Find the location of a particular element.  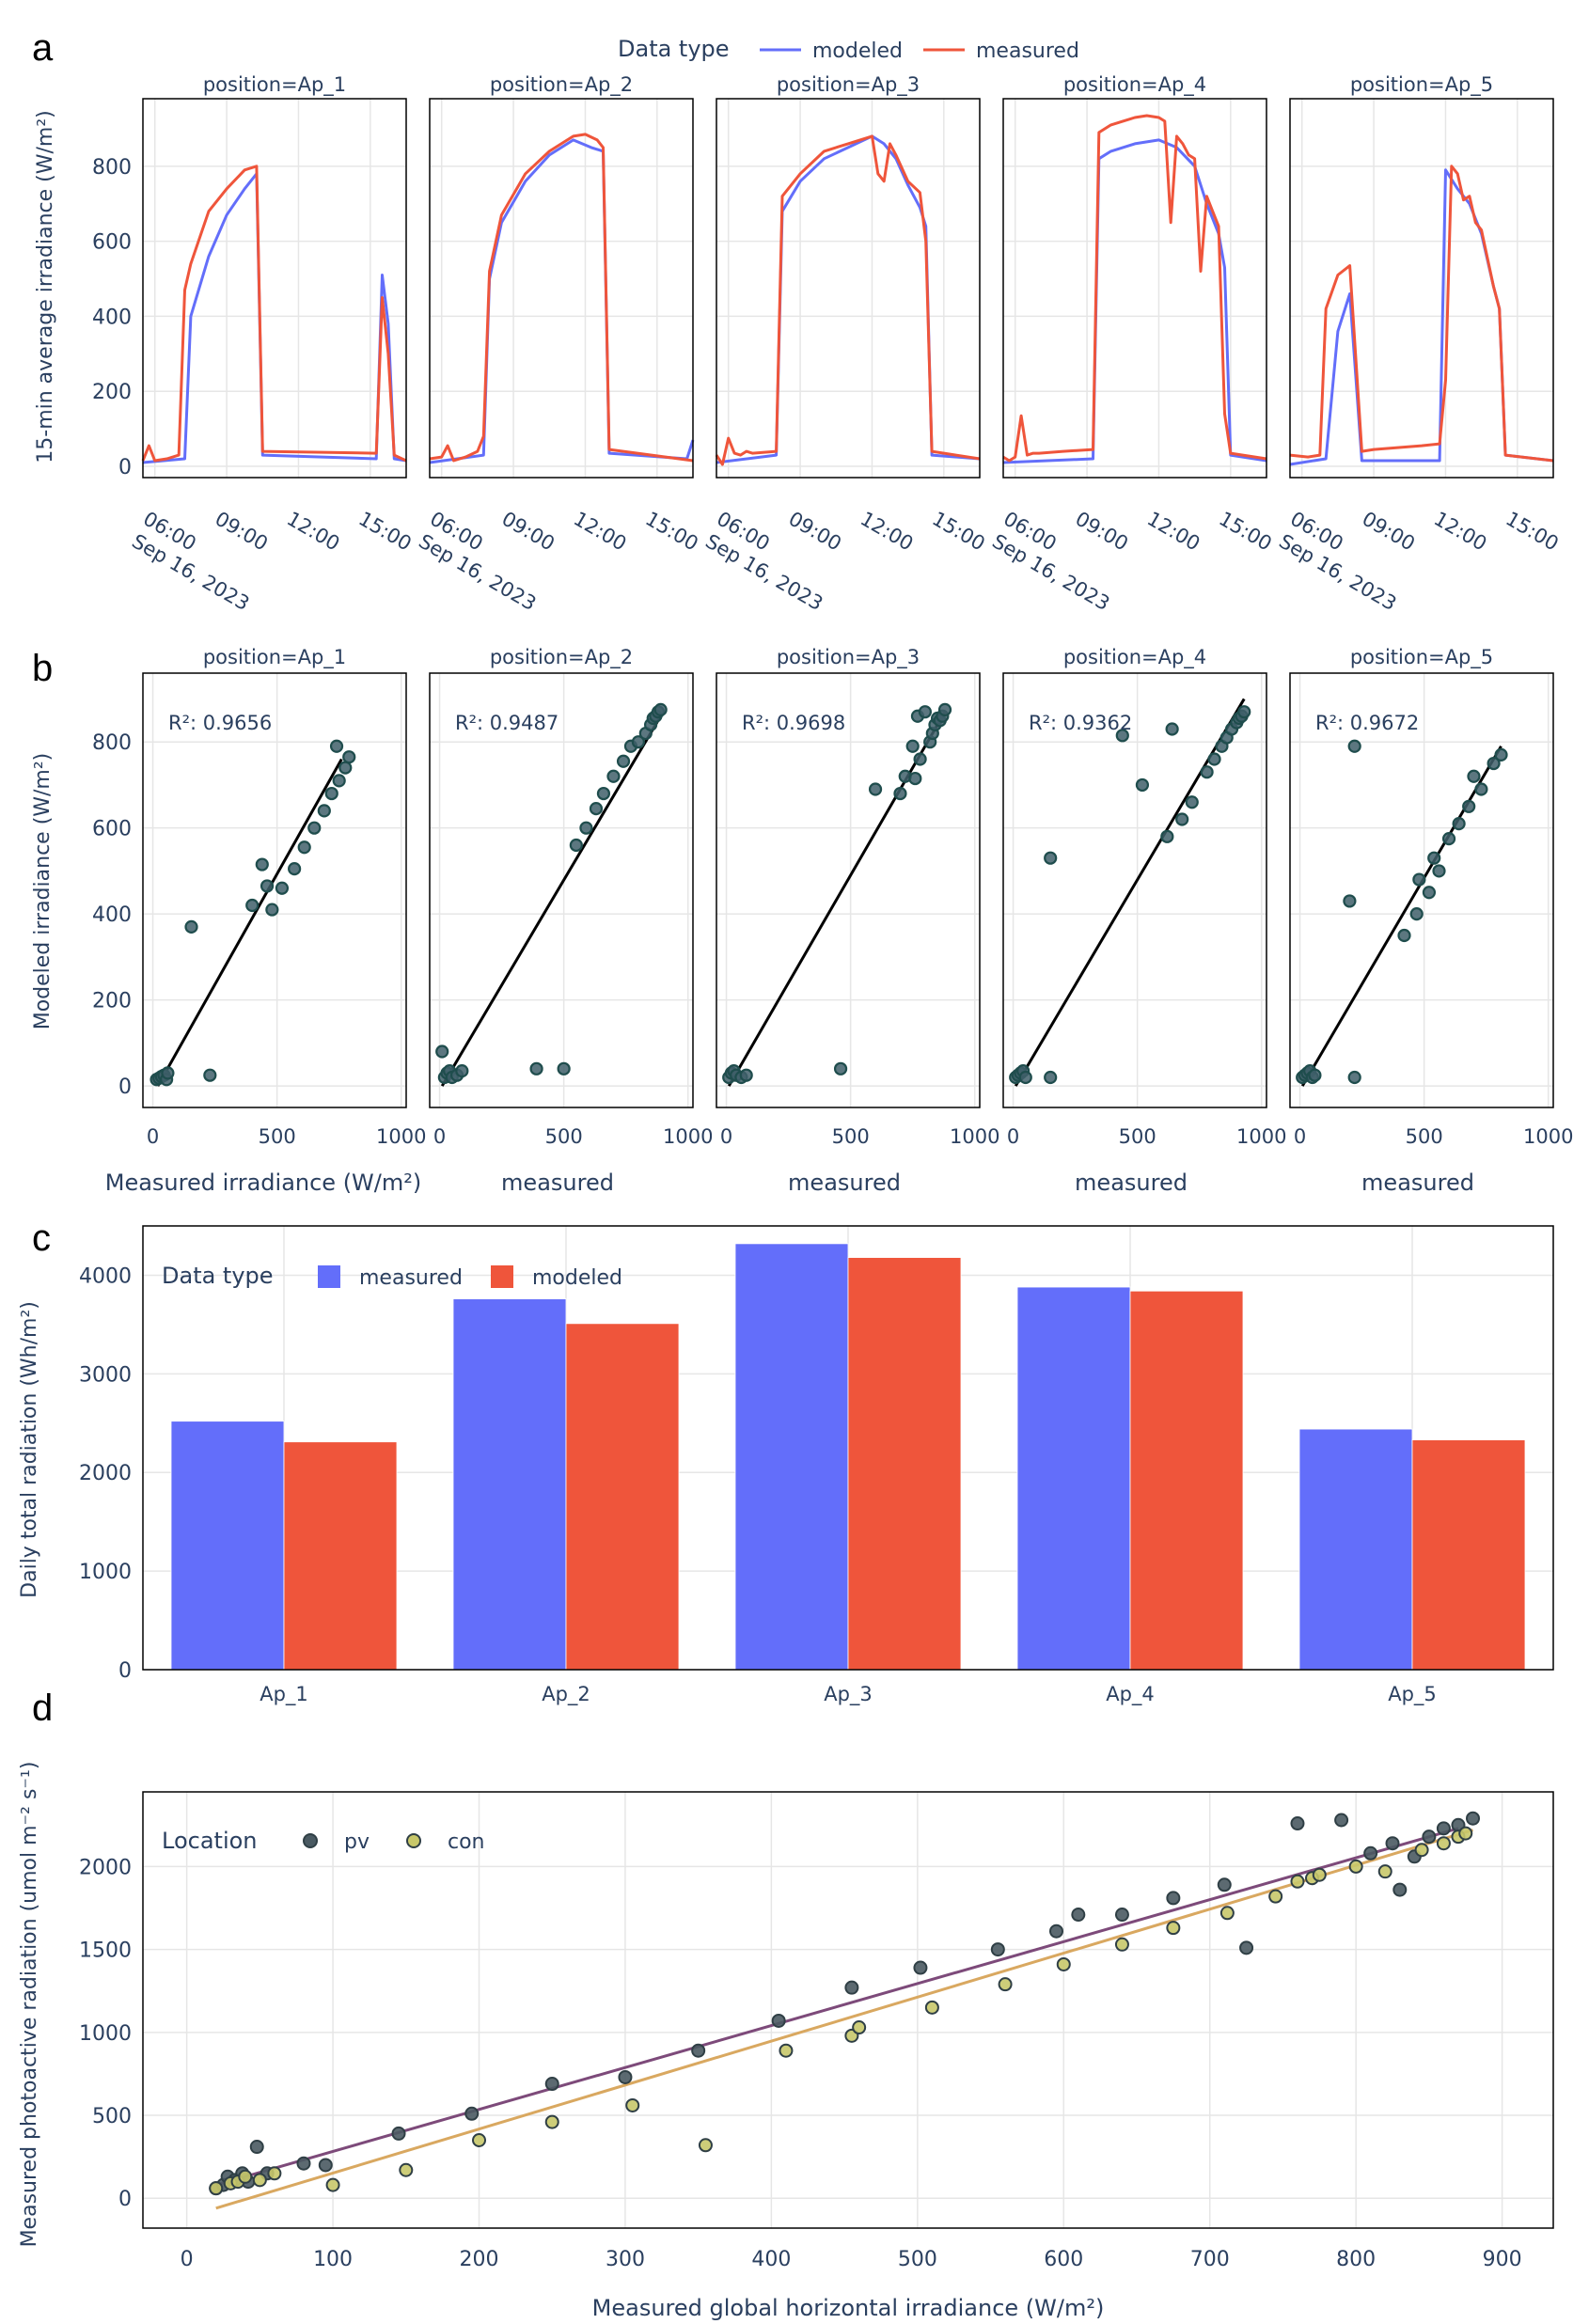

x-tick-label: 700 is located at coordinates (1210, 2259).